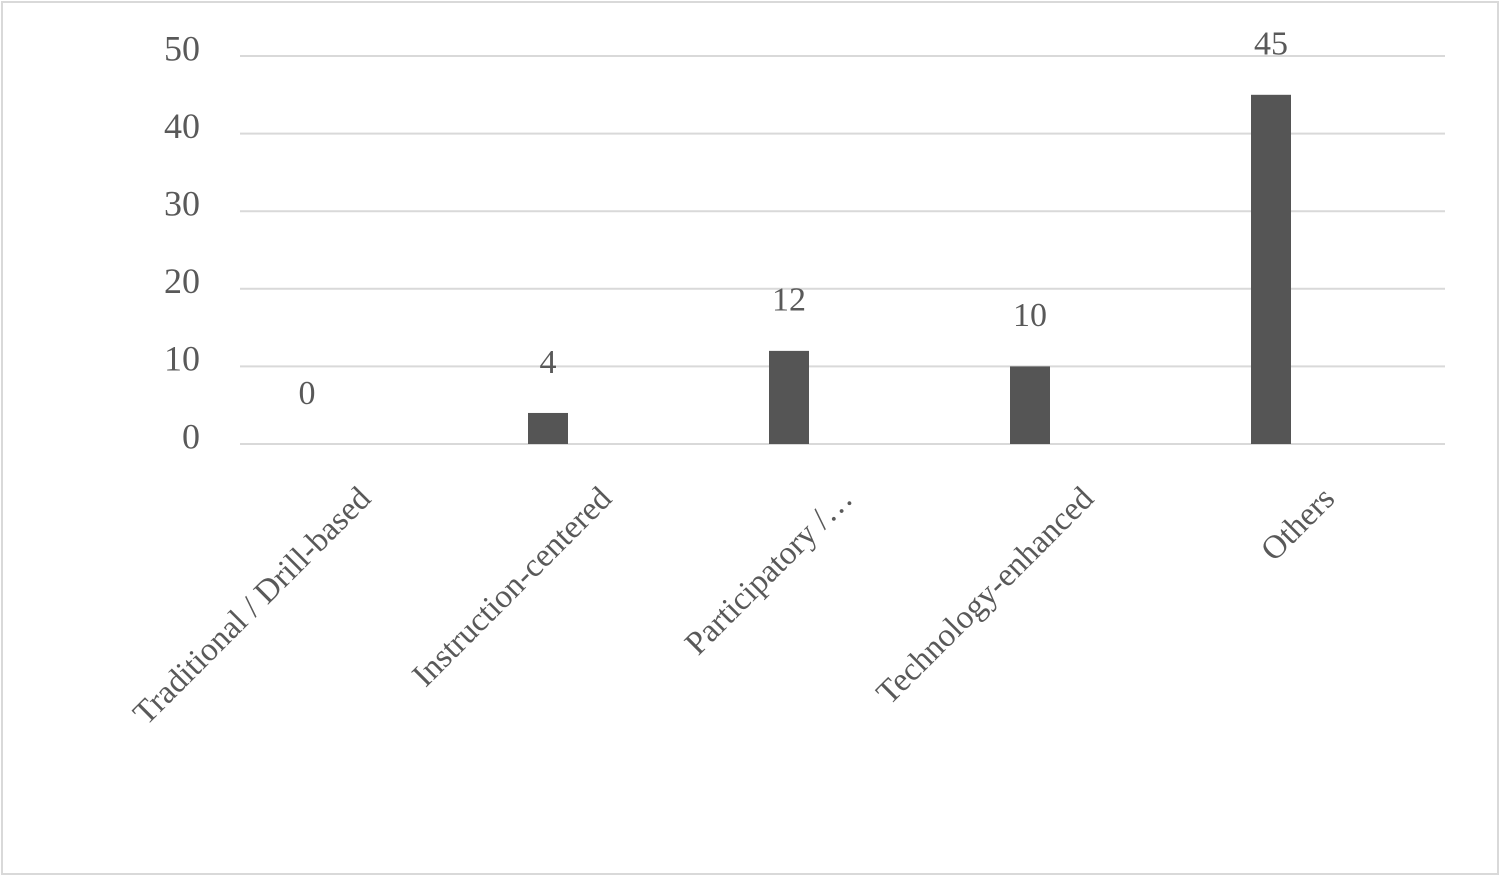 This screenshot has width=1500, height=876. I want to click on y-tick-label: 0, so click(191, 436).